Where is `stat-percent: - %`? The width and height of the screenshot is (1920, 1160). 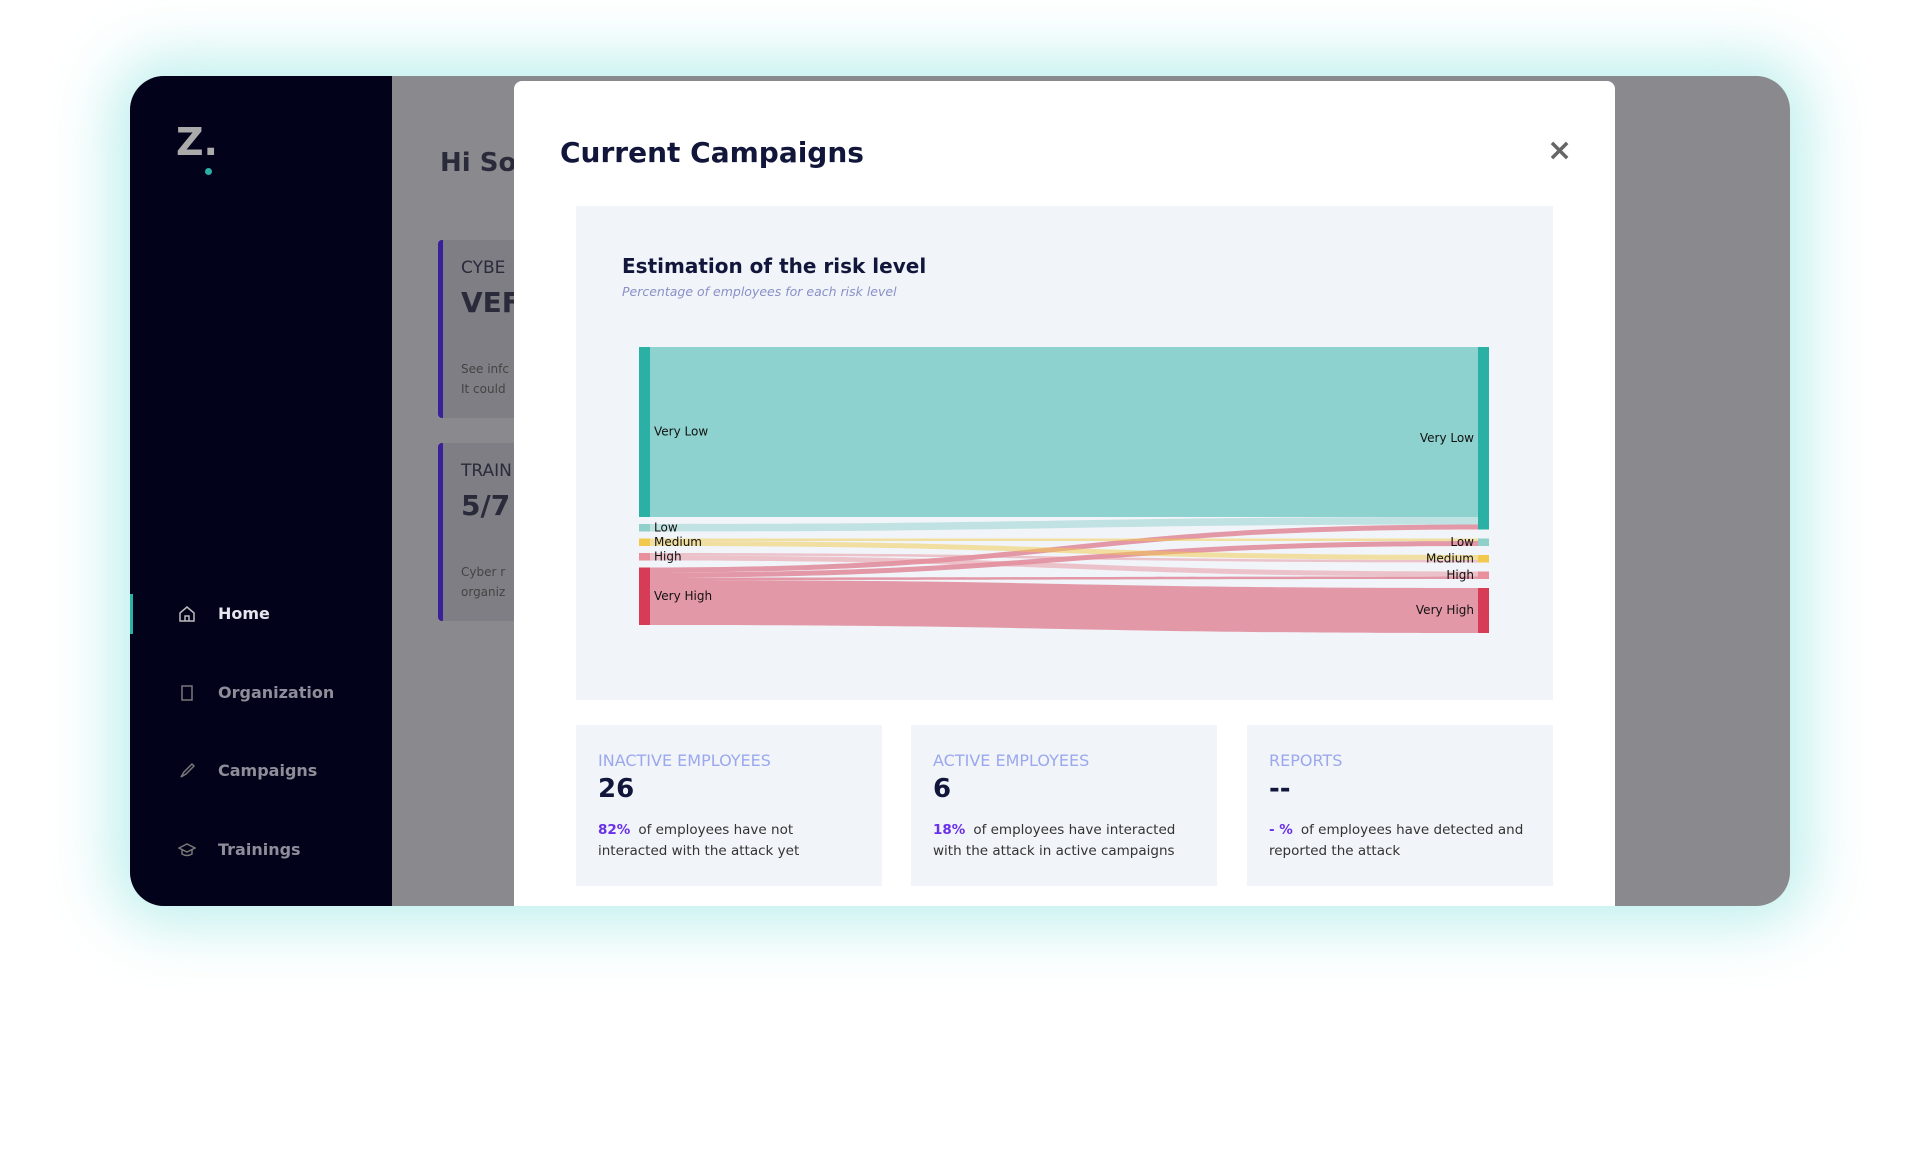
stat-percent: - % is located at coordinates (1281, 830).